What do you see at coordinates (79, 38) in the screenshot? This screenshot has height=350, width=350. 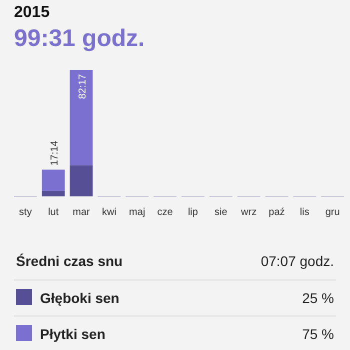 I see `chart-subtitle: 99:31 godz.` at bounding box center [79, 38].